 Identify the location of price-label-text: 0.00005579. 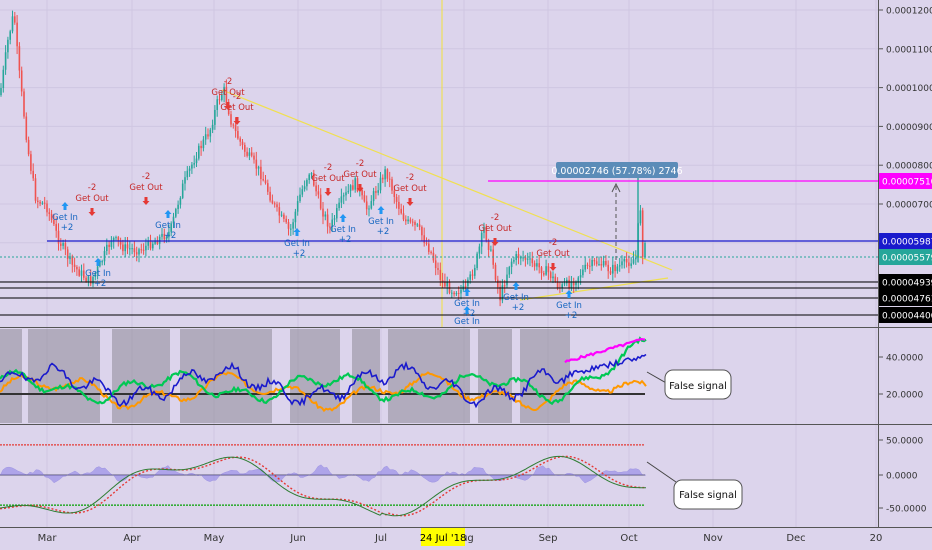
(907, 259).